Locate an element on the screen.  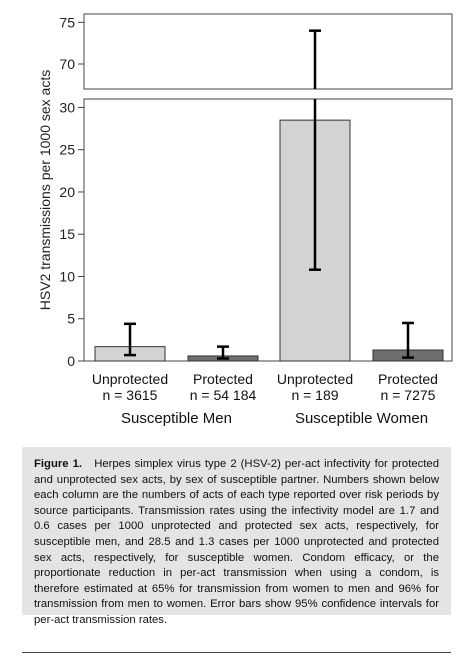
upper-y-tick-label: 70 is located at coordinates (67, 64).